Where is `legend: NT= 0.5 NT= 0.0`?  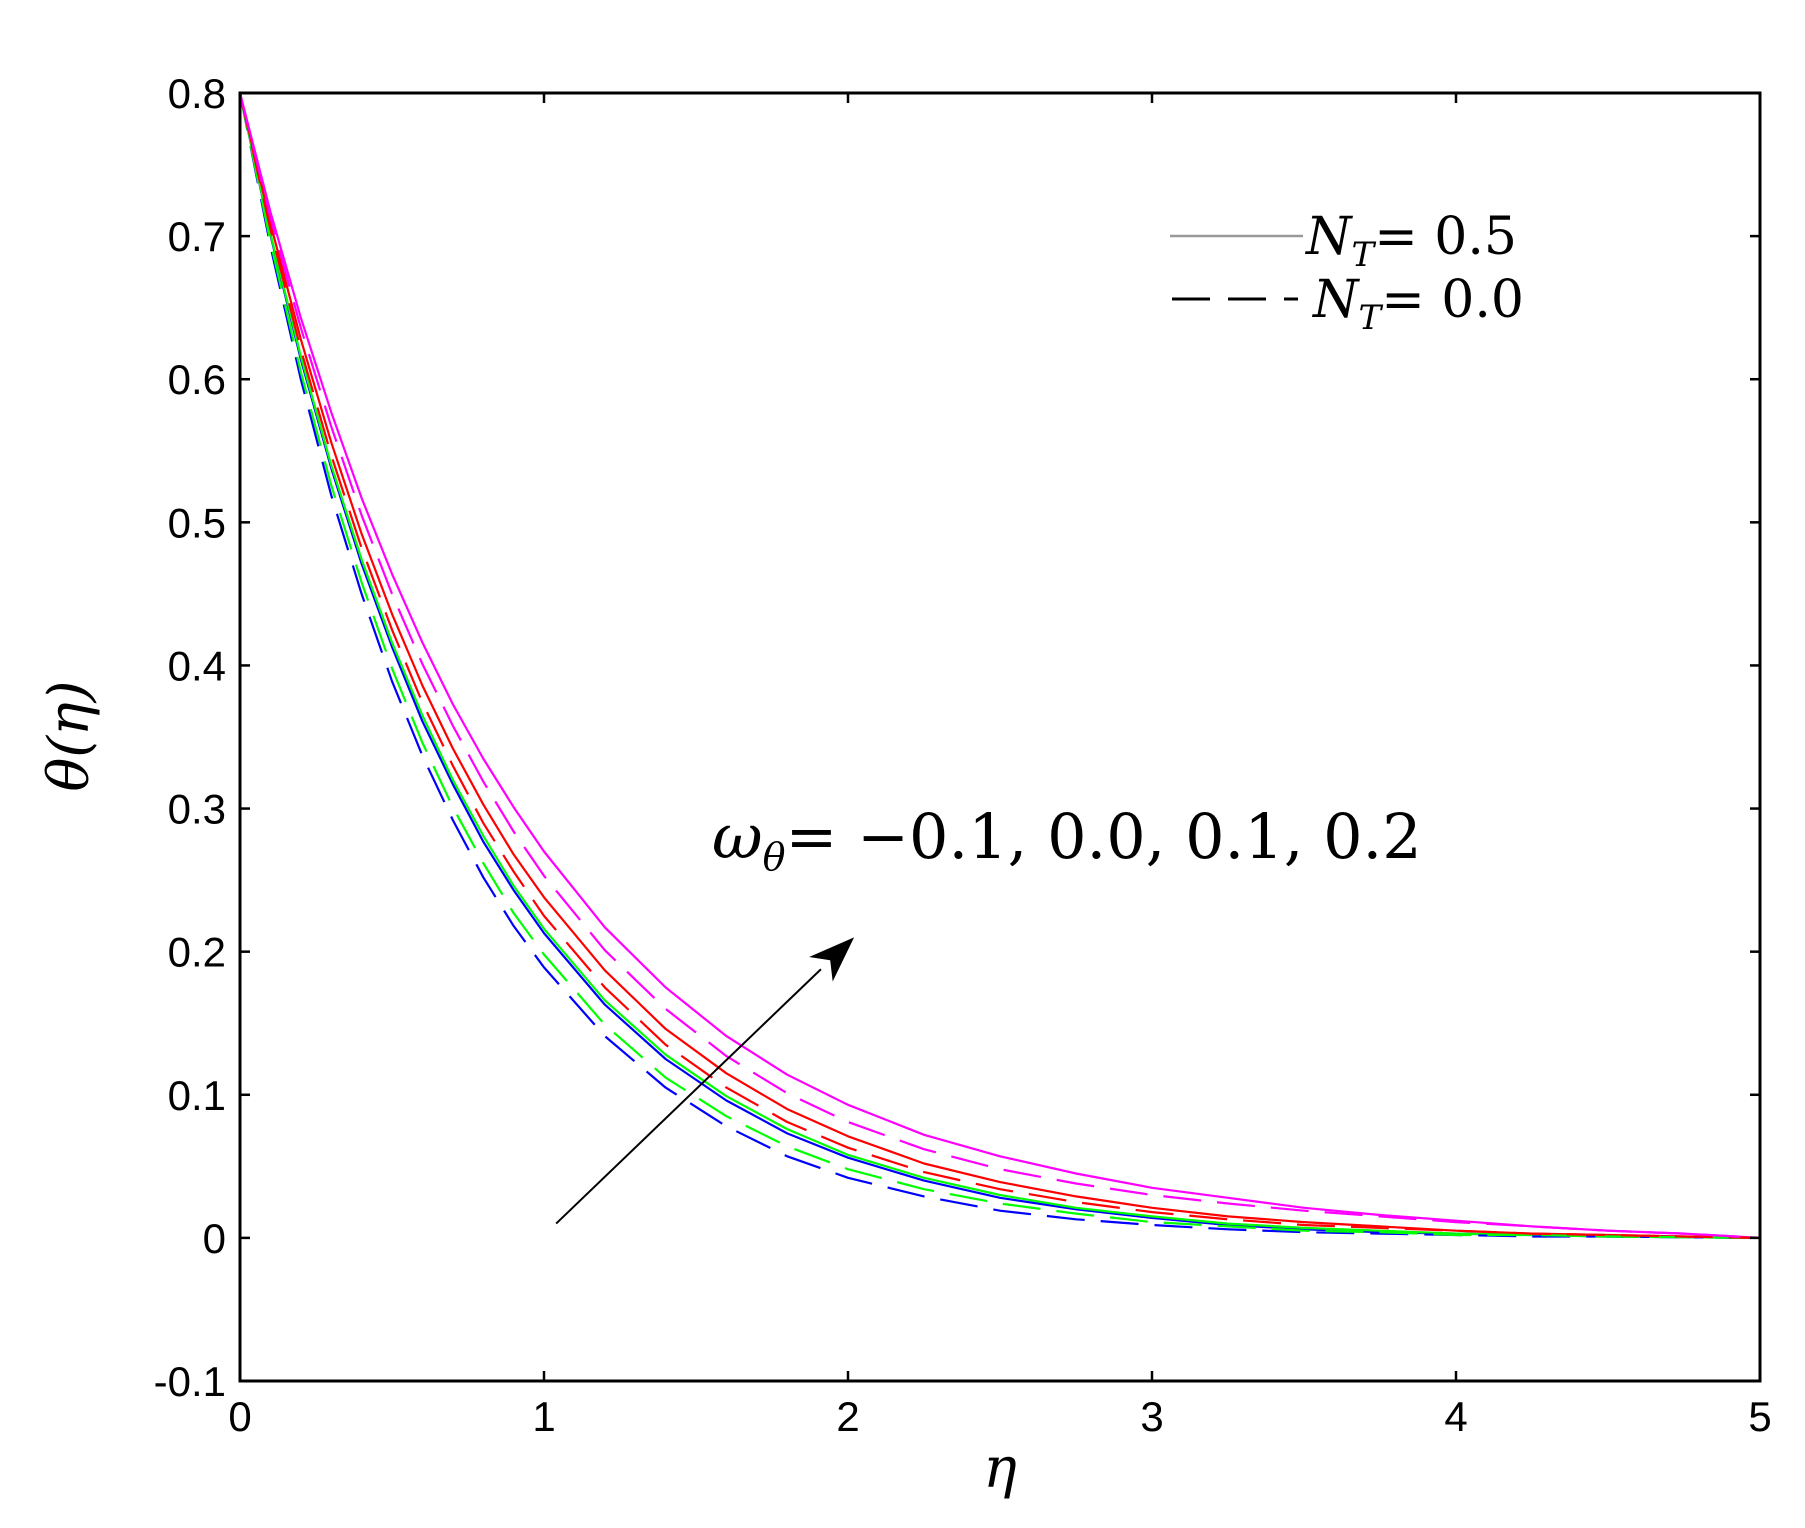
legend: NT= 0.5 NT= 0.0 is located at coordinates (1347, 272).